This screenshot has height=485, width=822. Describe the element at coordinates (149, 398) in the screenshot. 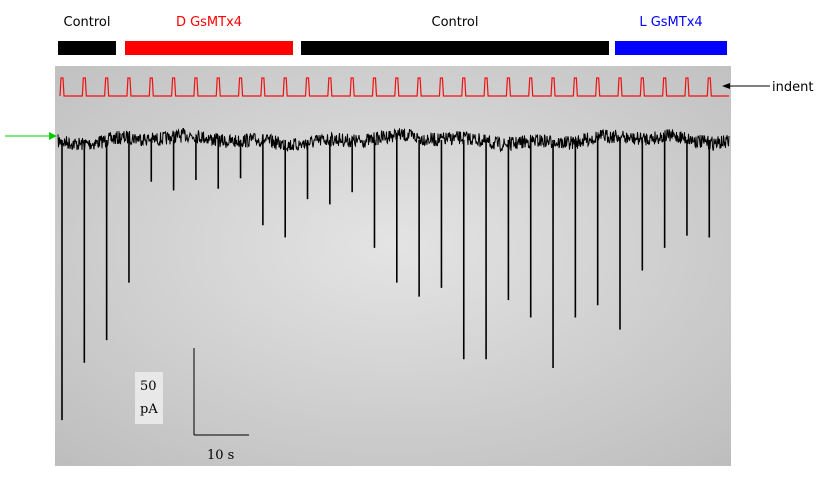

I see `scale-label-bg` at that location.